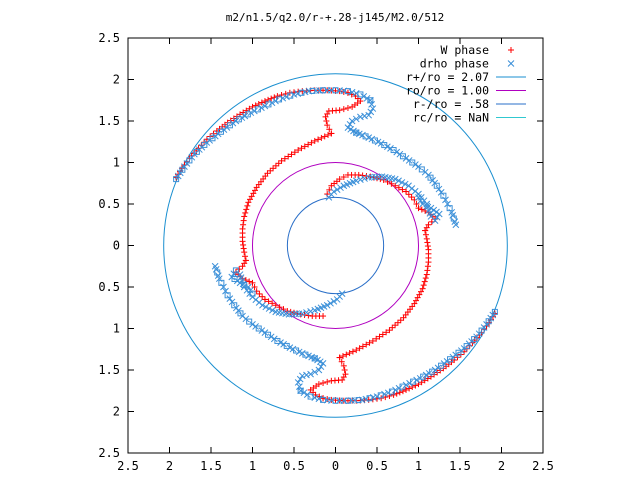  I want to click on y-tick-label: 1, so click(116, 163).